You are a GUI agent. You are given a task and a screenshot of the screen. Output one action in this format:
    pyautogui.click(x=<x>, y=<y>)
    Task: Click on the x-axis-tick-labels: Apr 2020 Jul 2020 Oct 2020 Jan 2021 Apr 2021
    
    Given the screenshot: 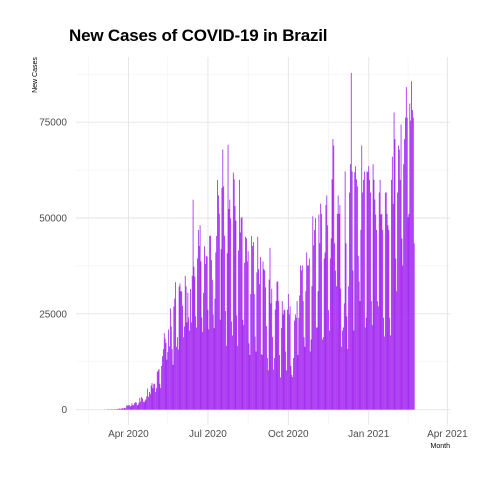 What is the action you would take?
    pyautogui.click(x=288, y=434)
    